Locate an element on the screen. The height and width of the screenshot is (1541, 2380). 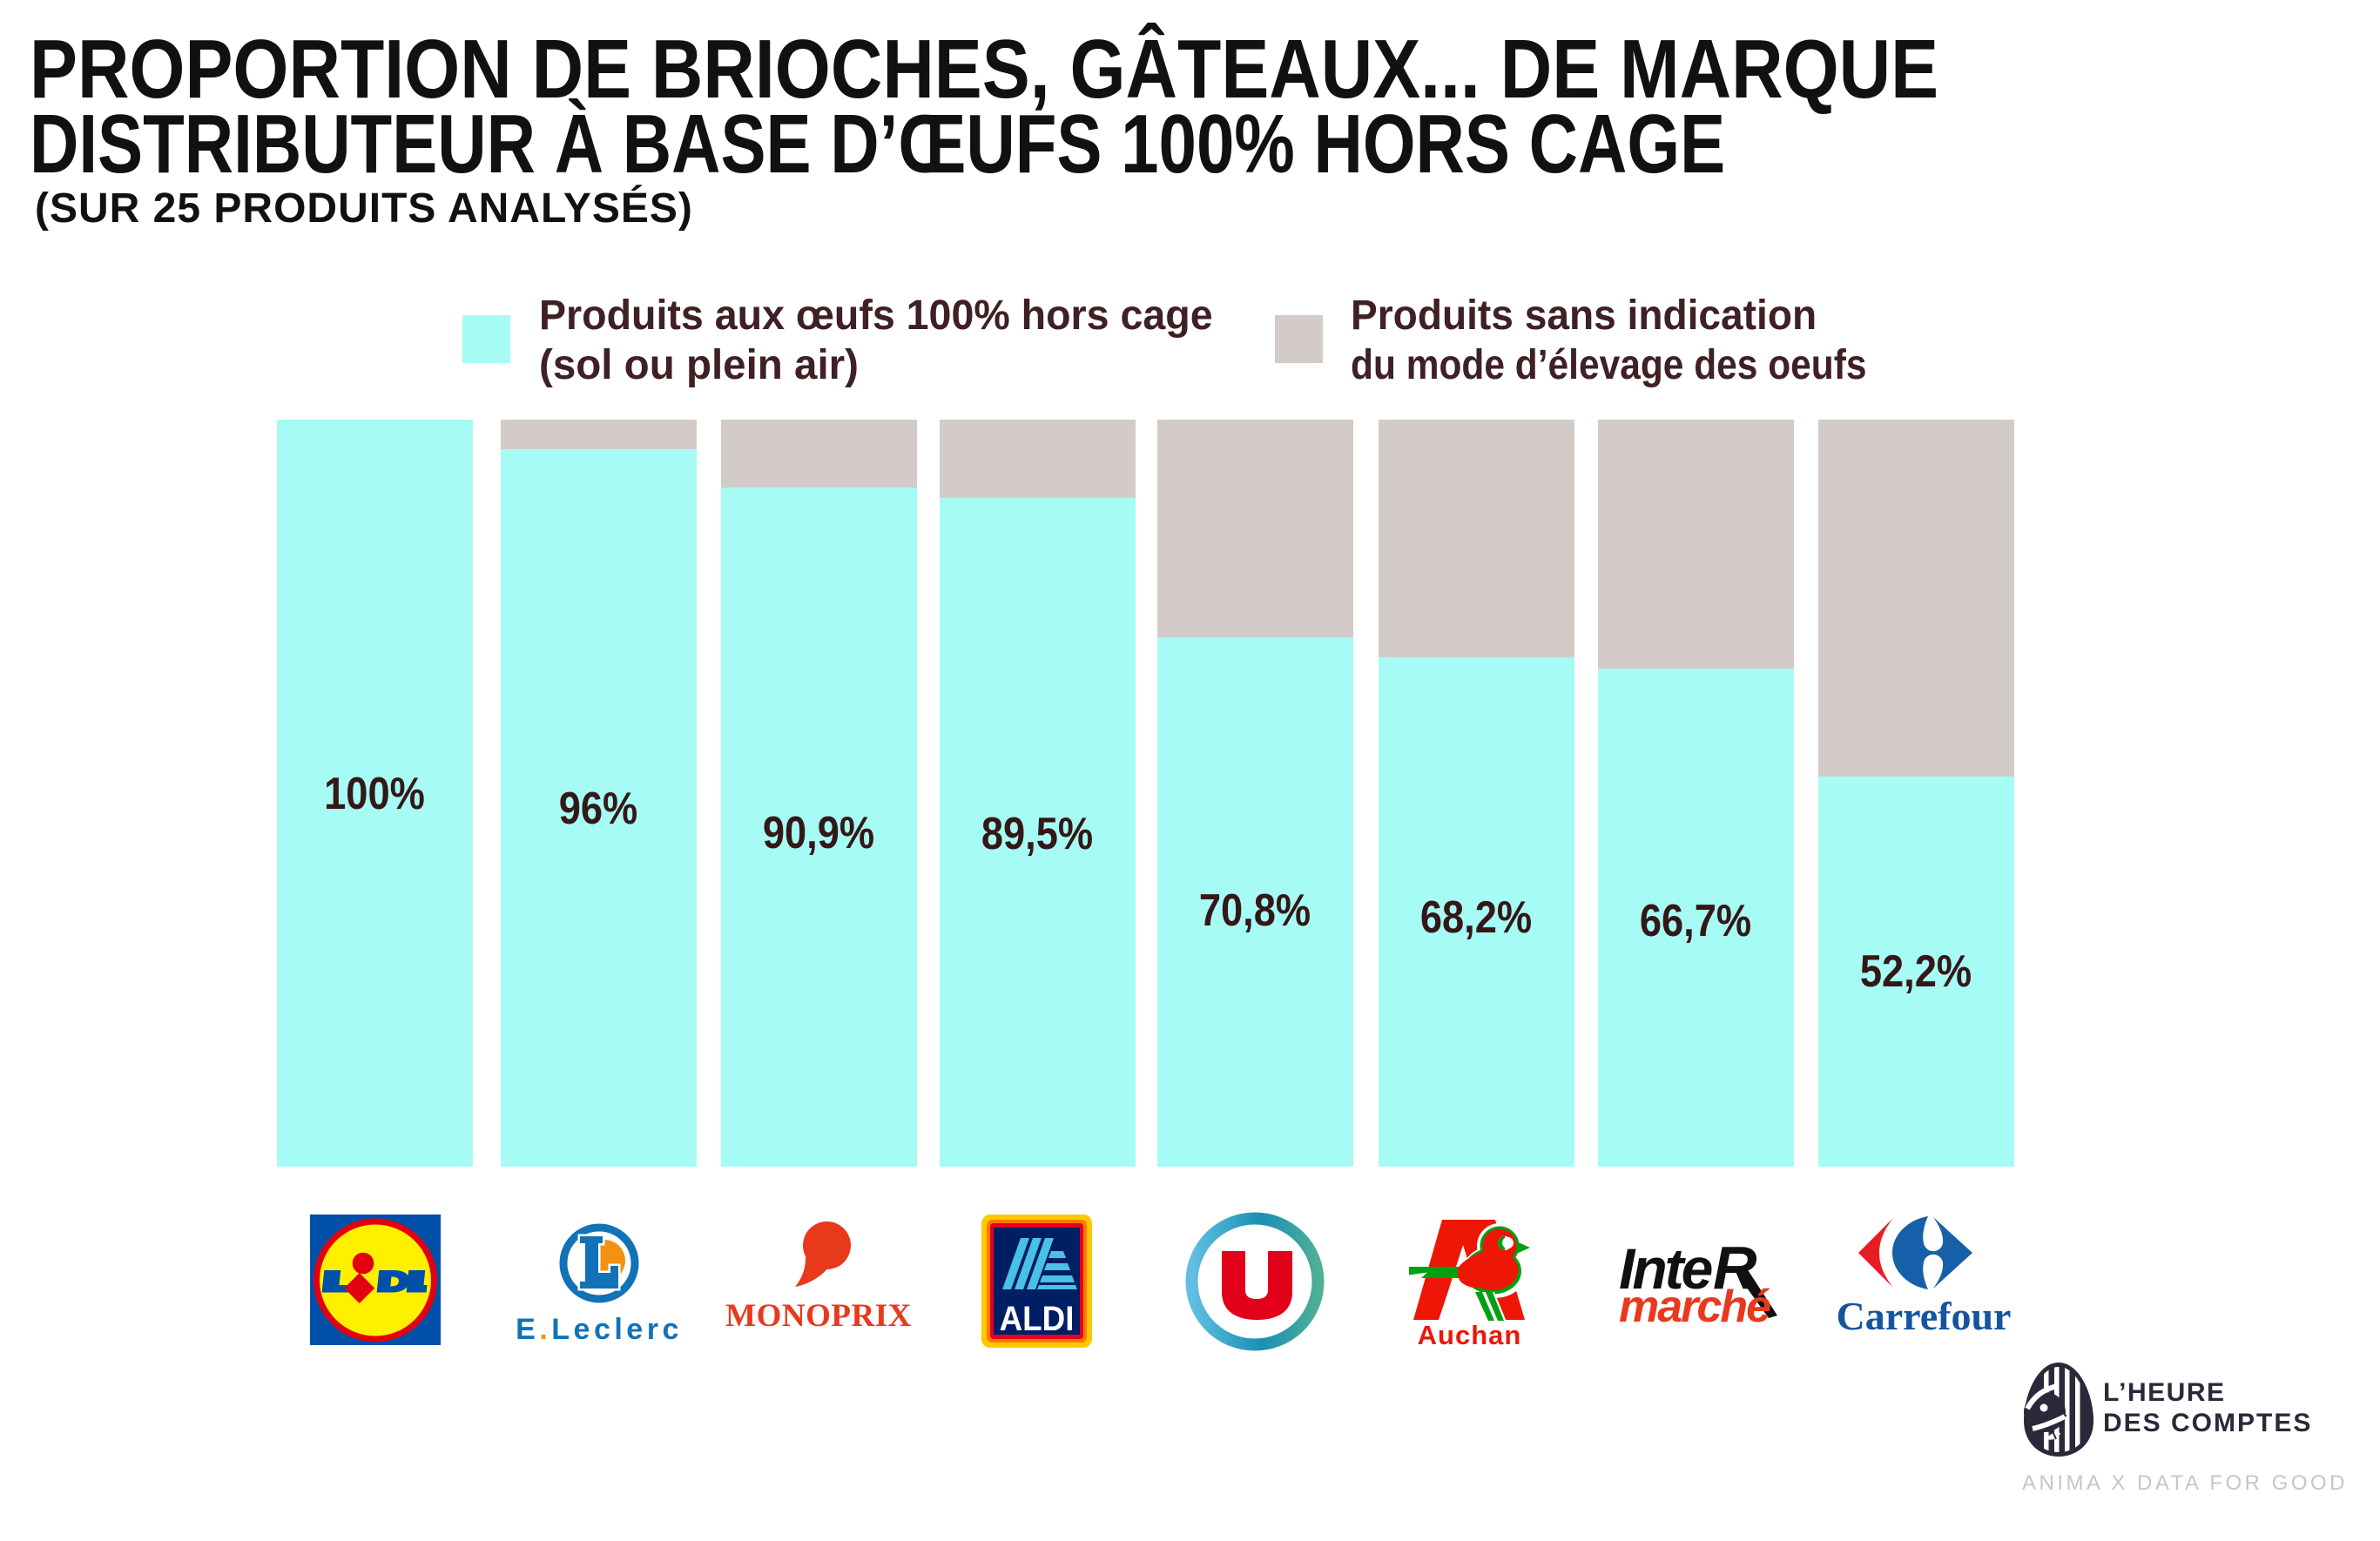
svg-text: DES COMPTES is located at coordinates (2207, 1423).